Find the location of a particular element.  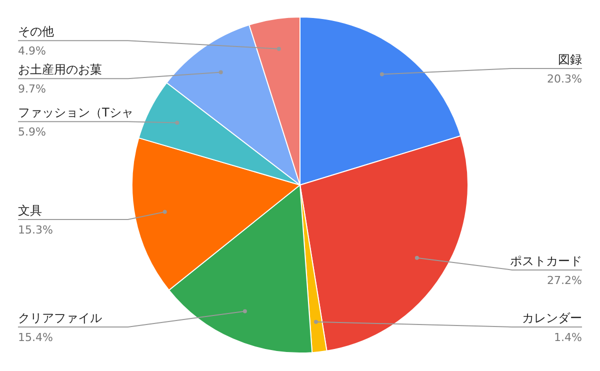

data-label: 27.2% is located at coordinates (564, 280).